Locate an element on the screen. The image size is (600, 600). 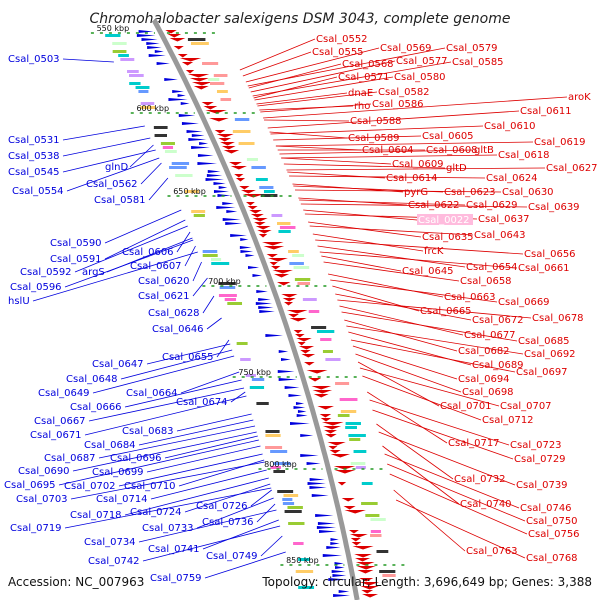
left-gene-label: Csal_0596 is located at coordinates (36, 287).